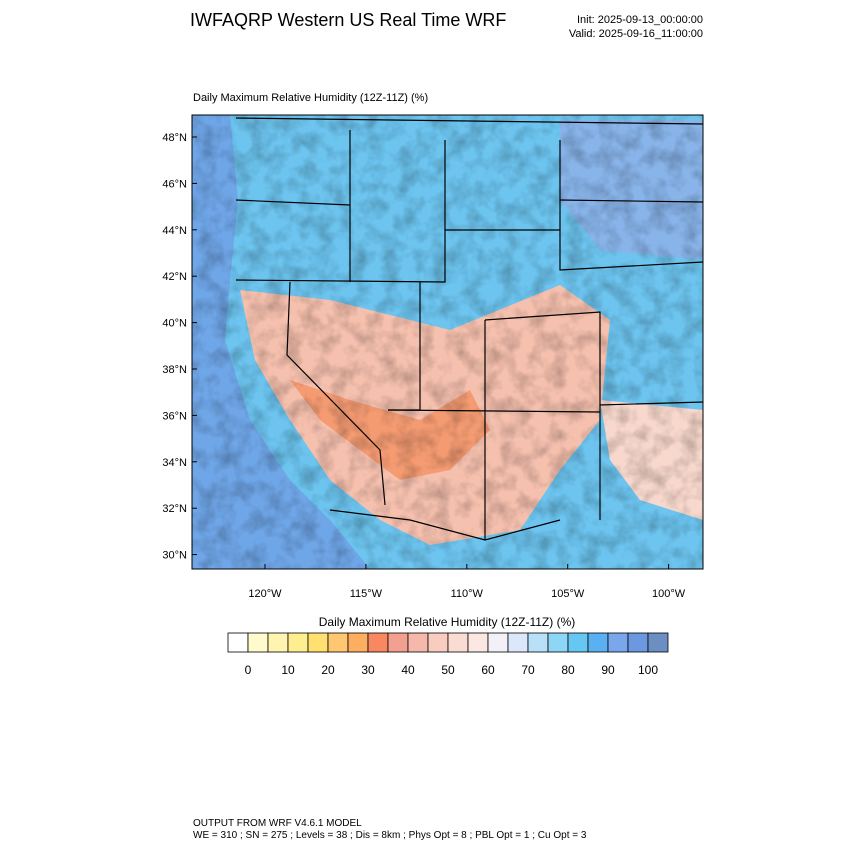 The image size is (850, 850). I want to click on colorbar-label: 0, so click(248, 670).